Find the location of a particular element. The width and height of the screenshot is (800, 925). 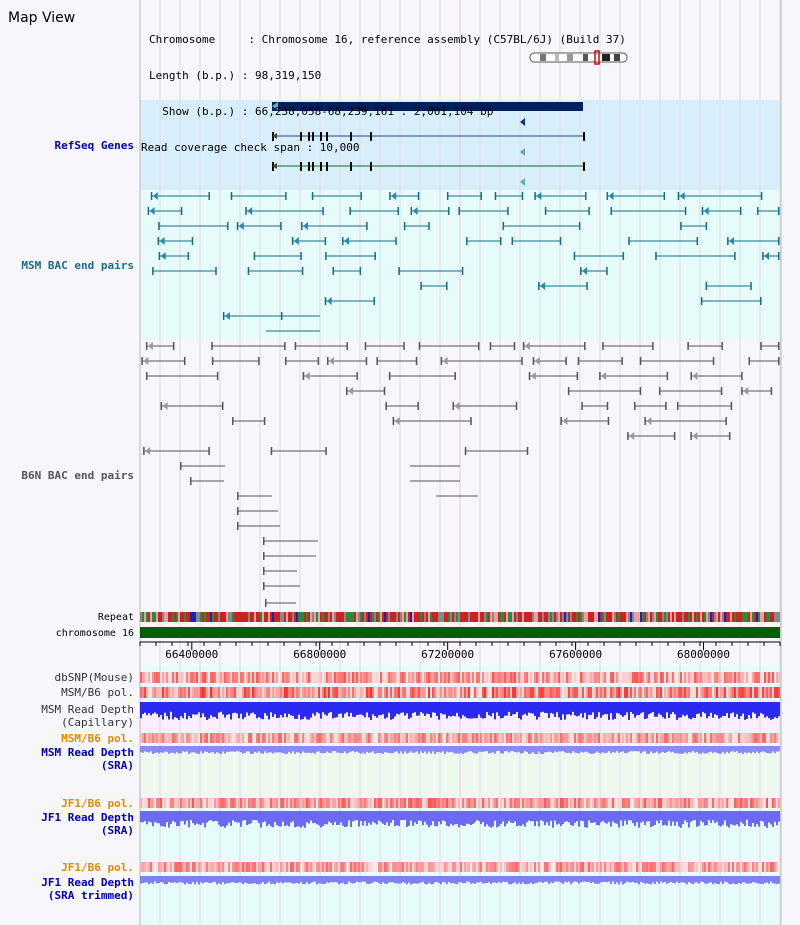

msm-bac-pair-end is located at coordinates (228, 226).